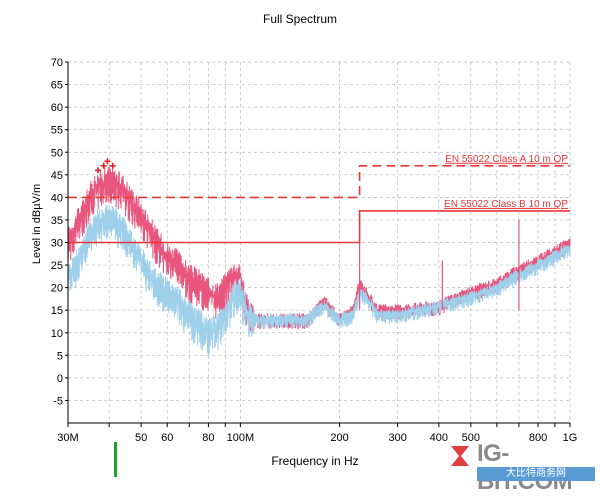  I want to click on y-tick-labels: -5 0 5 10 15 20 25 30 35 40 45 50 55 60 65 70, so click(57, 232).